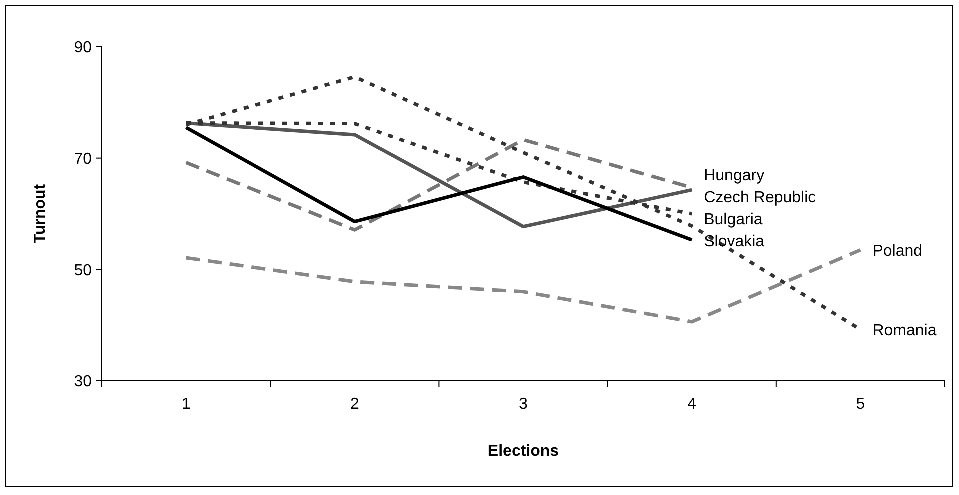  I want to click on series-label: Czech Republic, so click(760, 198).